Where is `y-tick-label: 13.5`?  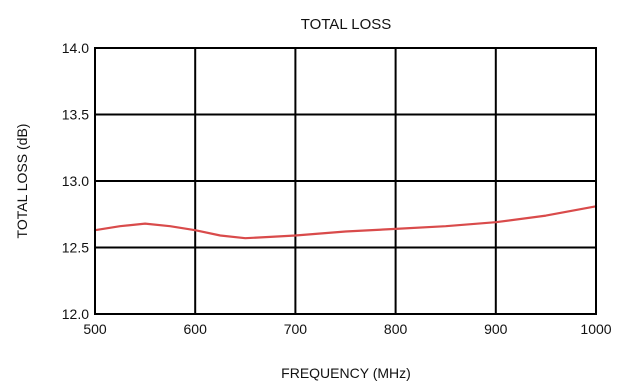 y-tick-label: 13.5 is located at coordinates (75, 115).